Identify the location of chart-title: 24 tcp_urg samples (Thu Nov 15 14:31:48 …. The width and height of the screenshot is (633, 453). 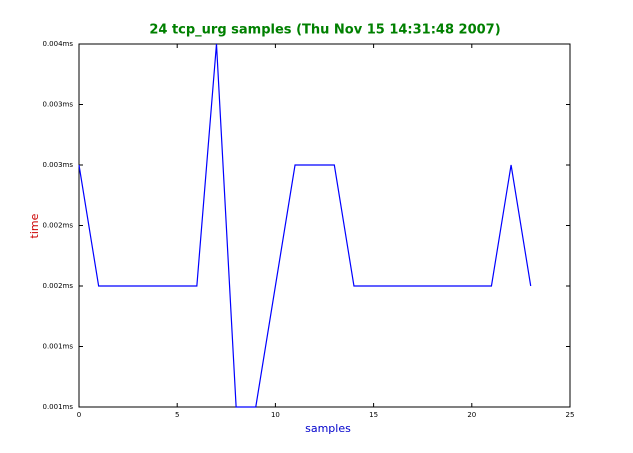
(324, 30).